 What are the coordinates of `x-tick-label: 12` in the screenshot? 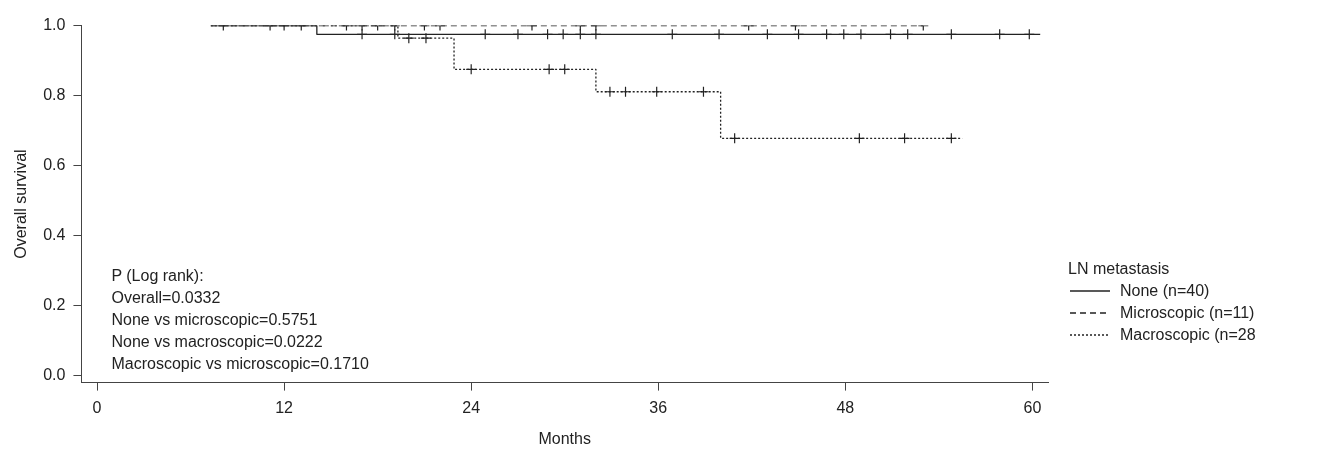 It's located at (284, 407).